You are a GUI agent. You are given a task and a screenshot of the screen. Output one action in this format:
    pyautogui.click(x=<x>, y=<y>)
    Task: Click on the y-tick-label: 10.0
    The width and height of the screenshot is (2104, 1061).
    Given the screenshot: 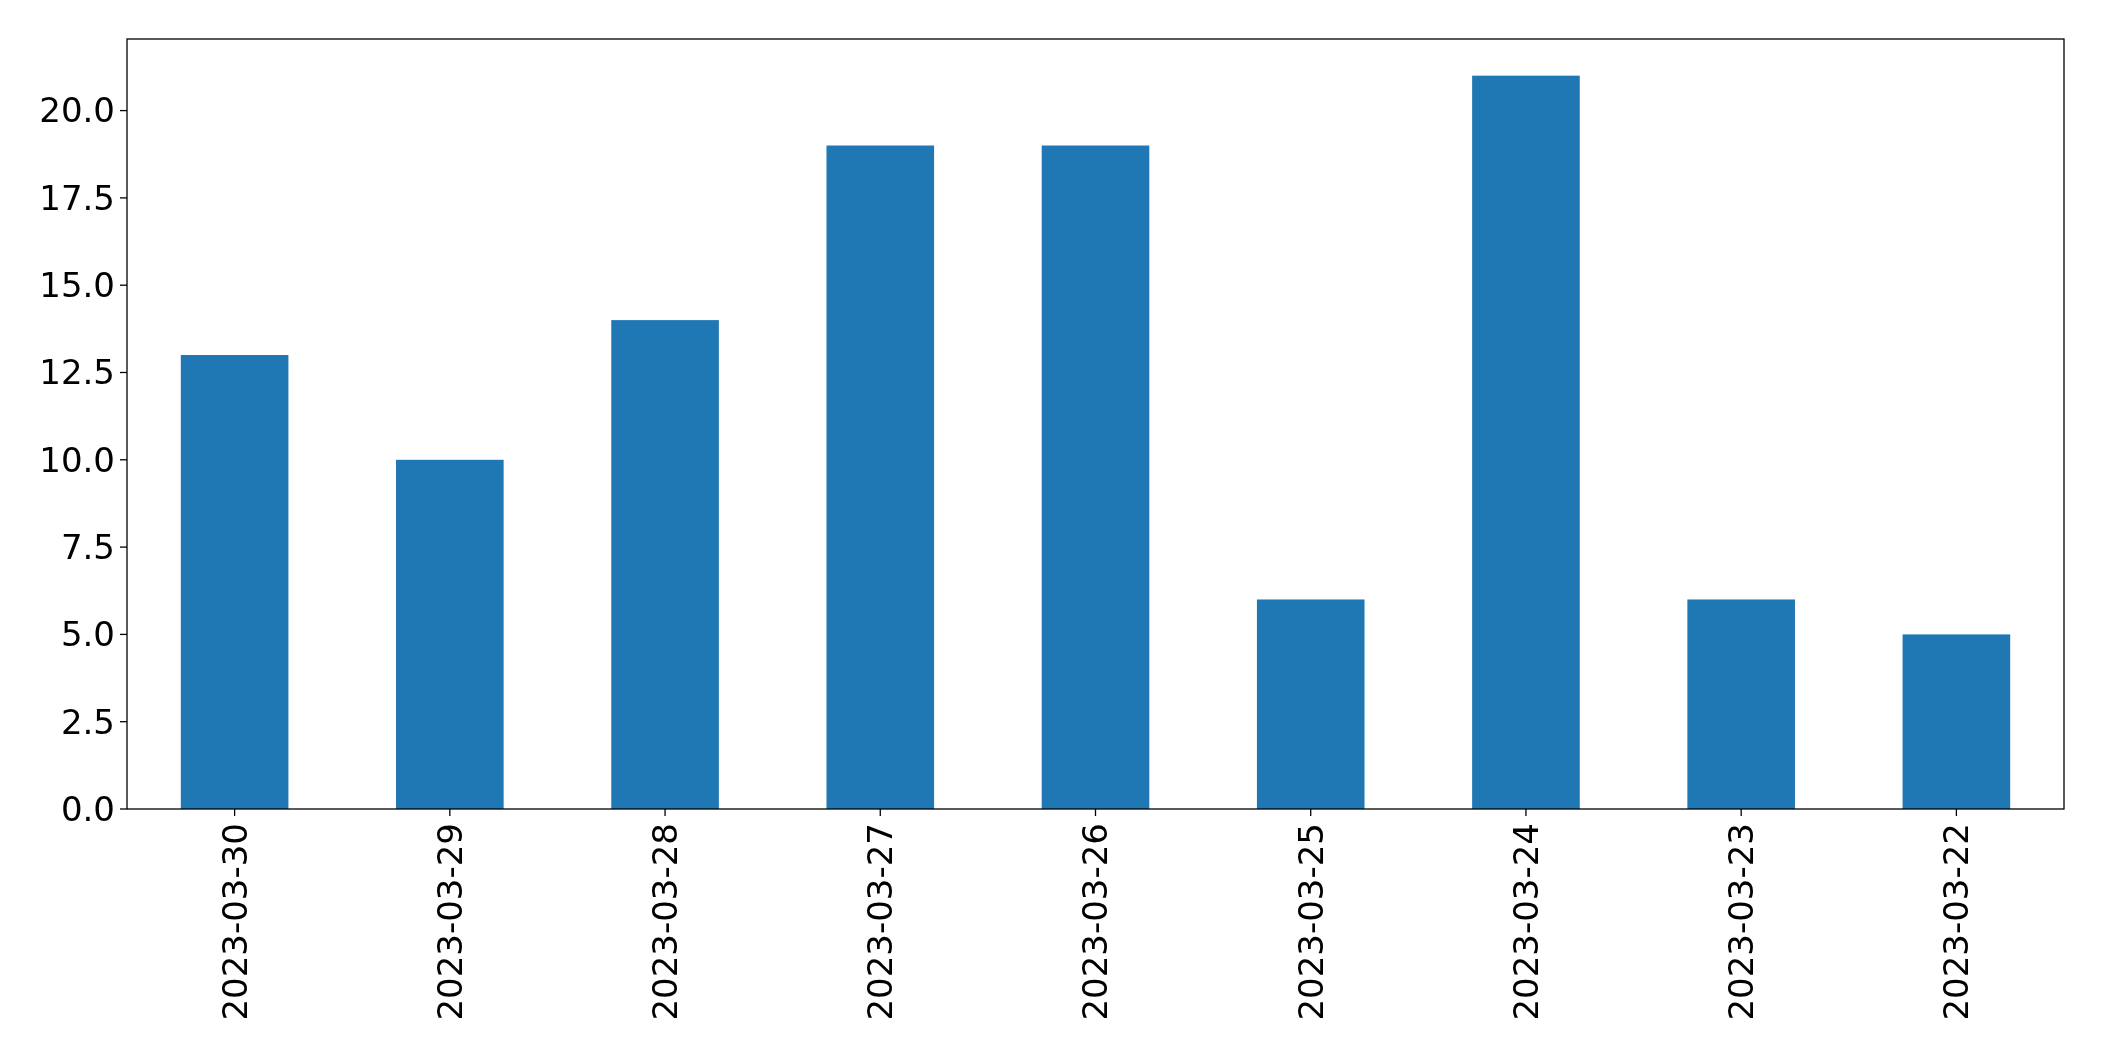 What is the action you would take?
    pyautogui.click(x=77, y=459)
    